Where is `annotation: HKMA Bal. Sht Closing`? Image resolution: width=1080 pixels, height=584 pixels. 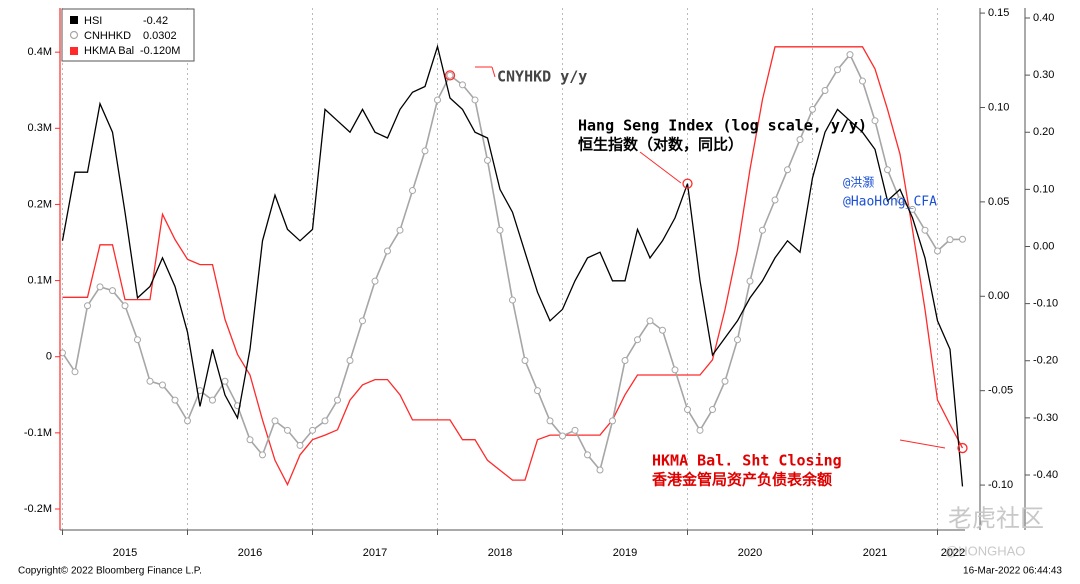 annotation: HKMA Bal. Sht Closing is located at coordinates (747, 461).